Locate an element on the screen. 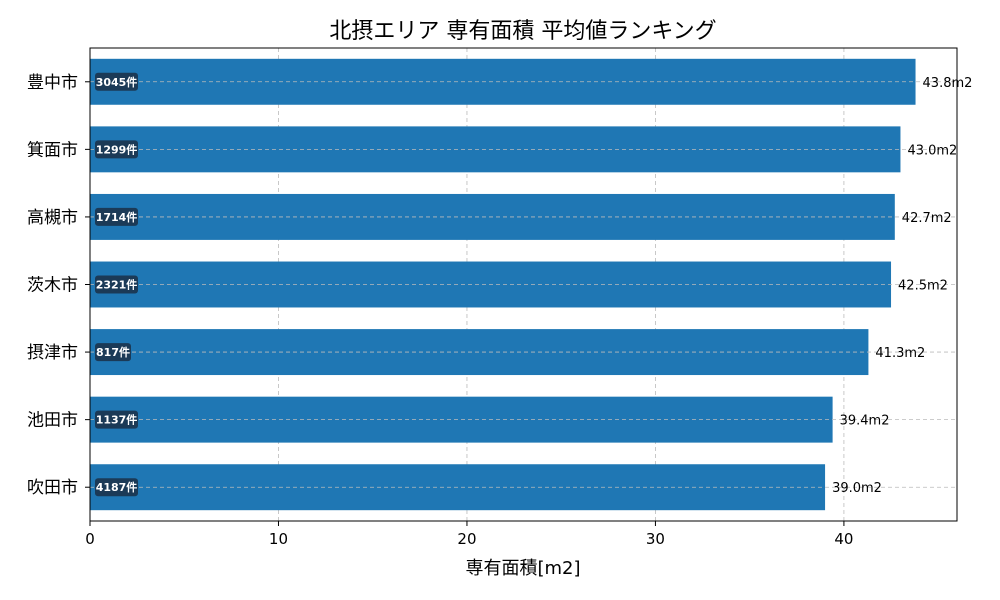  x-tick-label: 0 is located at coordinates (90, 539).